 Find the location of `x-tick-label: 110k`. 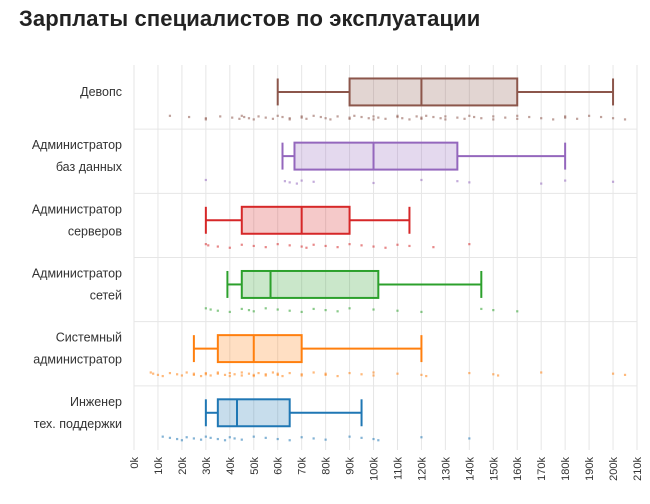

x-tick-label: 110k is located at coordinates (398, 469).